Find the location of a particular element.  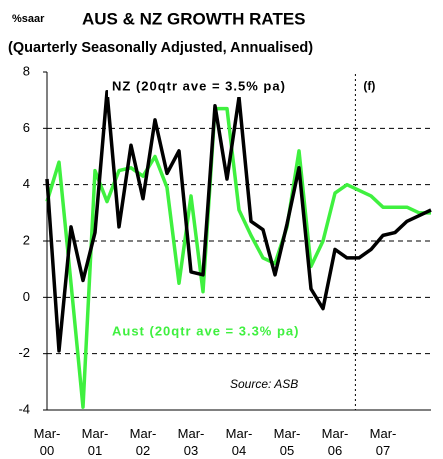

x-tick-label: Mar-03 is located at coordinates (191, 442).